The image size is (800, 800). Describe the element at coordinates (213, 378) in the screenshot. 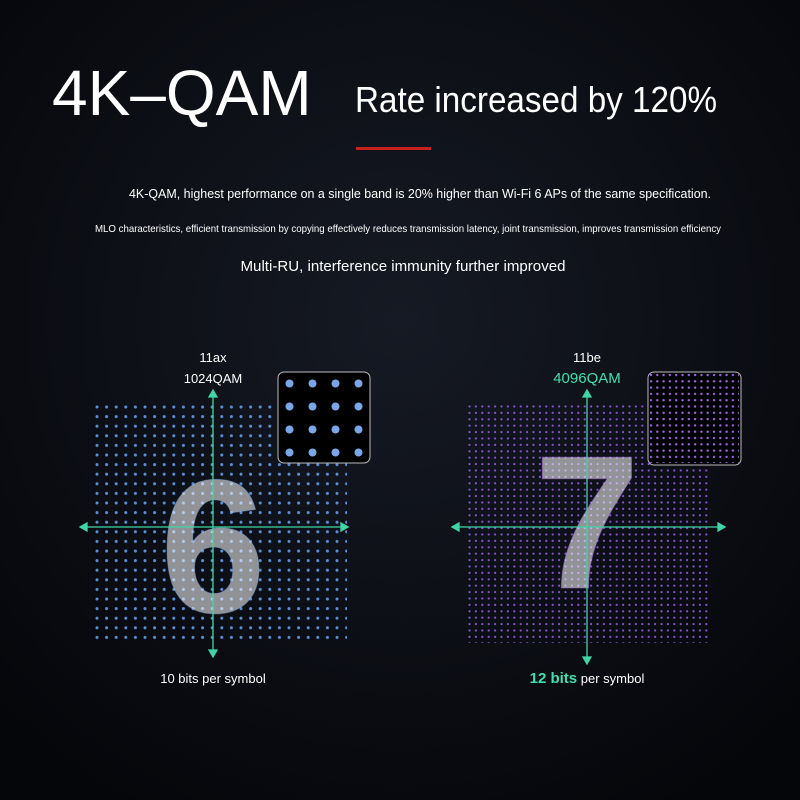

I see `modulation: 1024QAM` at that location.